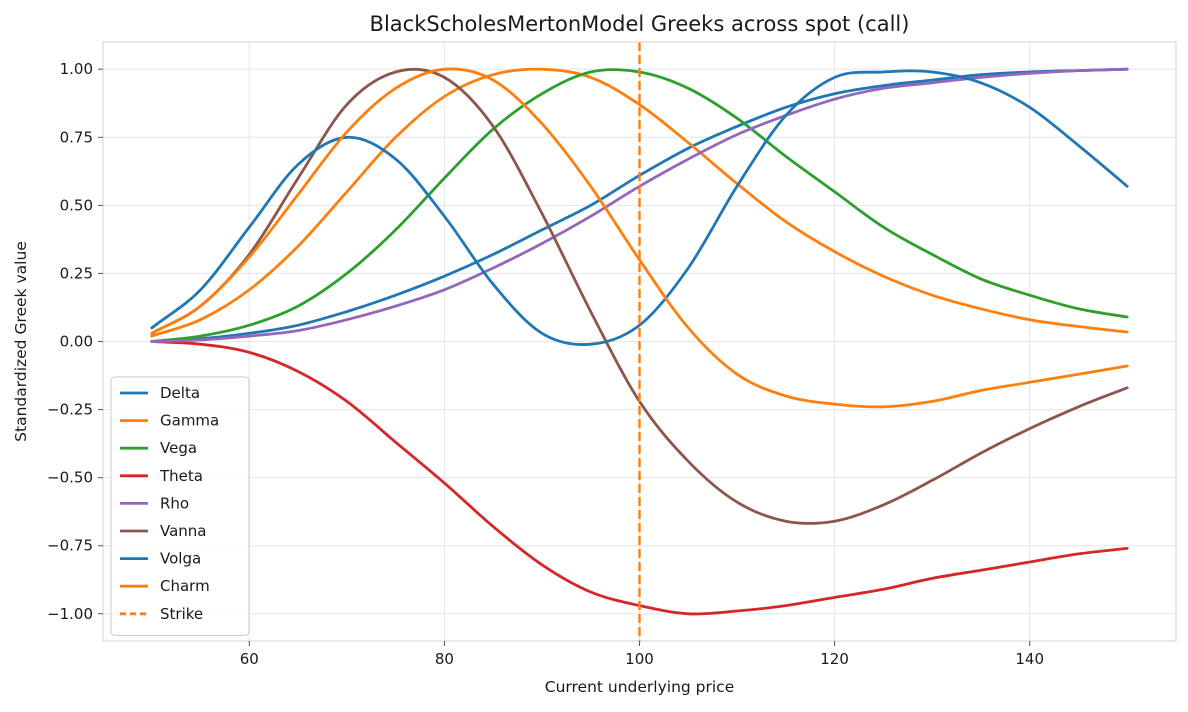  What do you see at coordinates (189, 421) in the screenshot?
I see `legend-label-gamma: Gamma` at bounding box center [189, 421].